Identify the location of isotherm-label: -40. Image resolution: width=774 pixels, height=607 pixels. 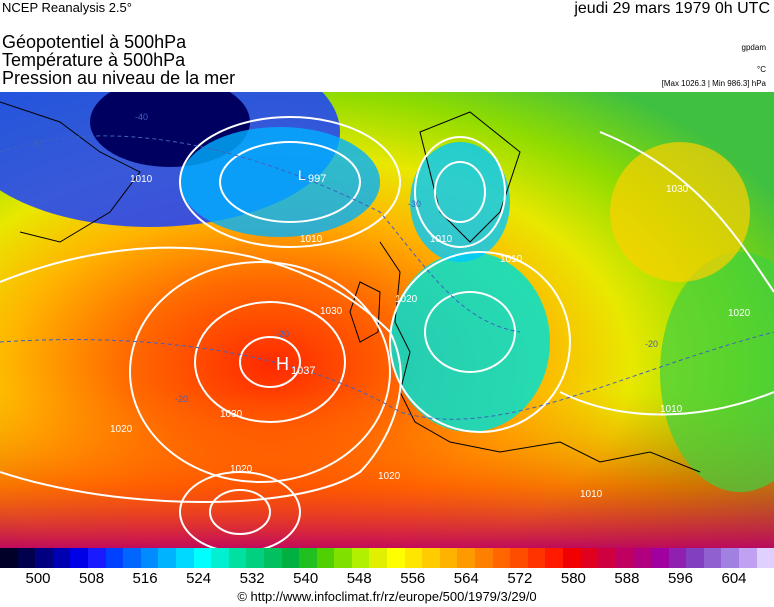
(141, 117).